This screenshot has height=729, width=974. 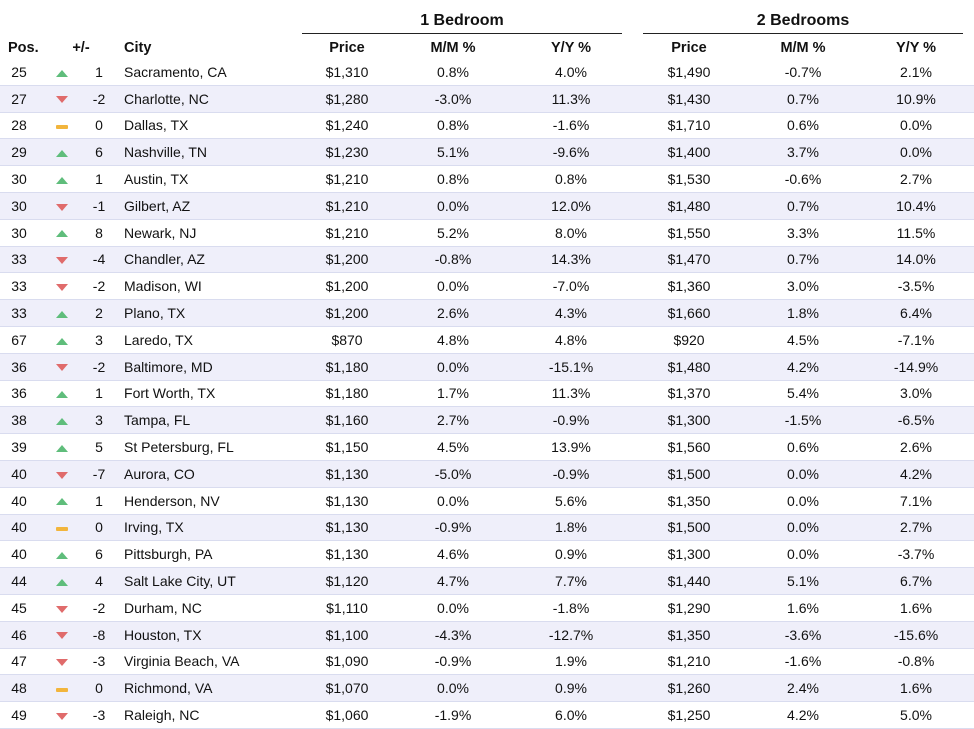 What do you see at coordinates (803, 313) in the screenshot?
I see `cell-mm-2br: 1.8%` at bounding box center [803, 313].